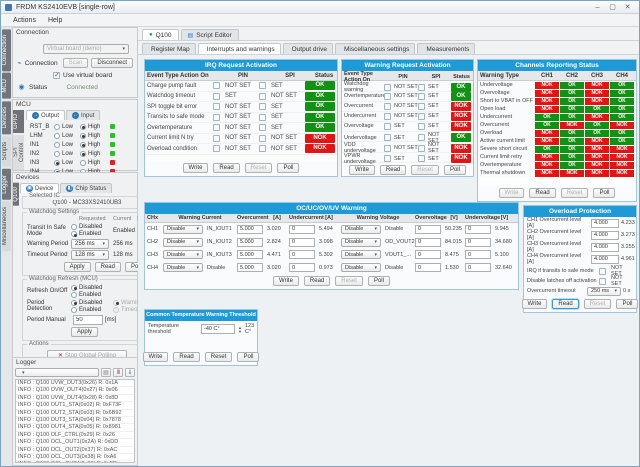 The width and height of the screenshot is (640, 467). I want to click on pause-log-button: ‖, so click(118, 372).